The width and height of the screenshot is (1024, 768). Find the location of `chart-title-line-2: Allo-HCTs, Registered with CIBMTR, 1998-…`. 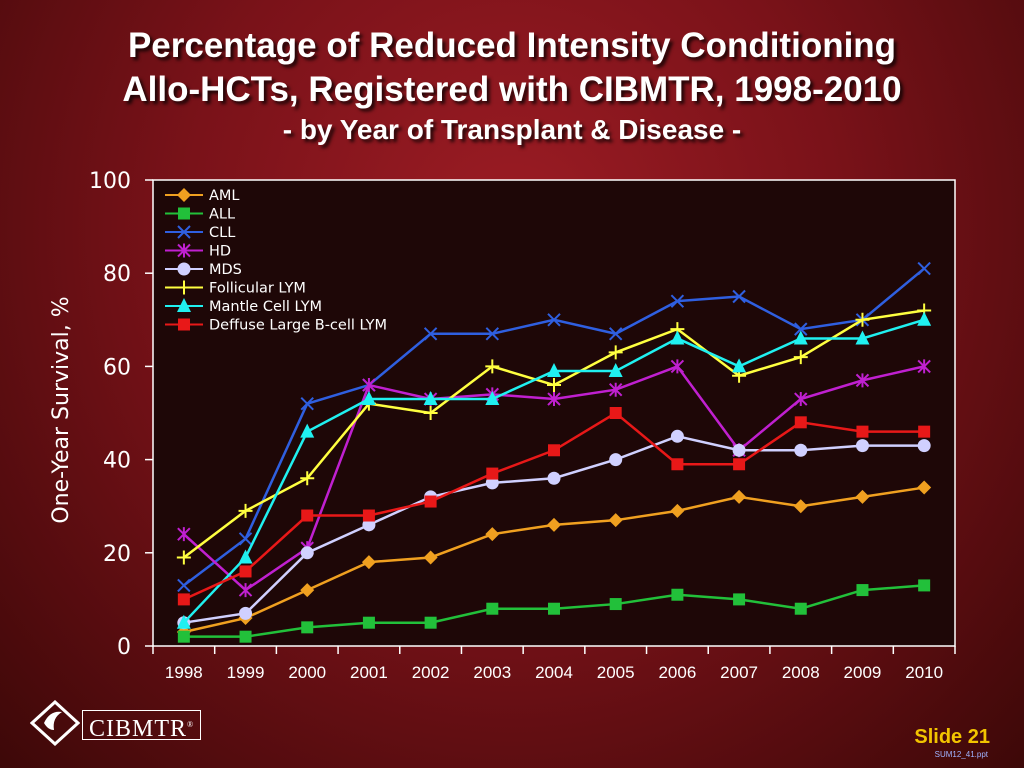

chart-title-line-2: Allo-HCTs, Registered with CIBMTR, 1998-… is located at coordinates (512, 89).